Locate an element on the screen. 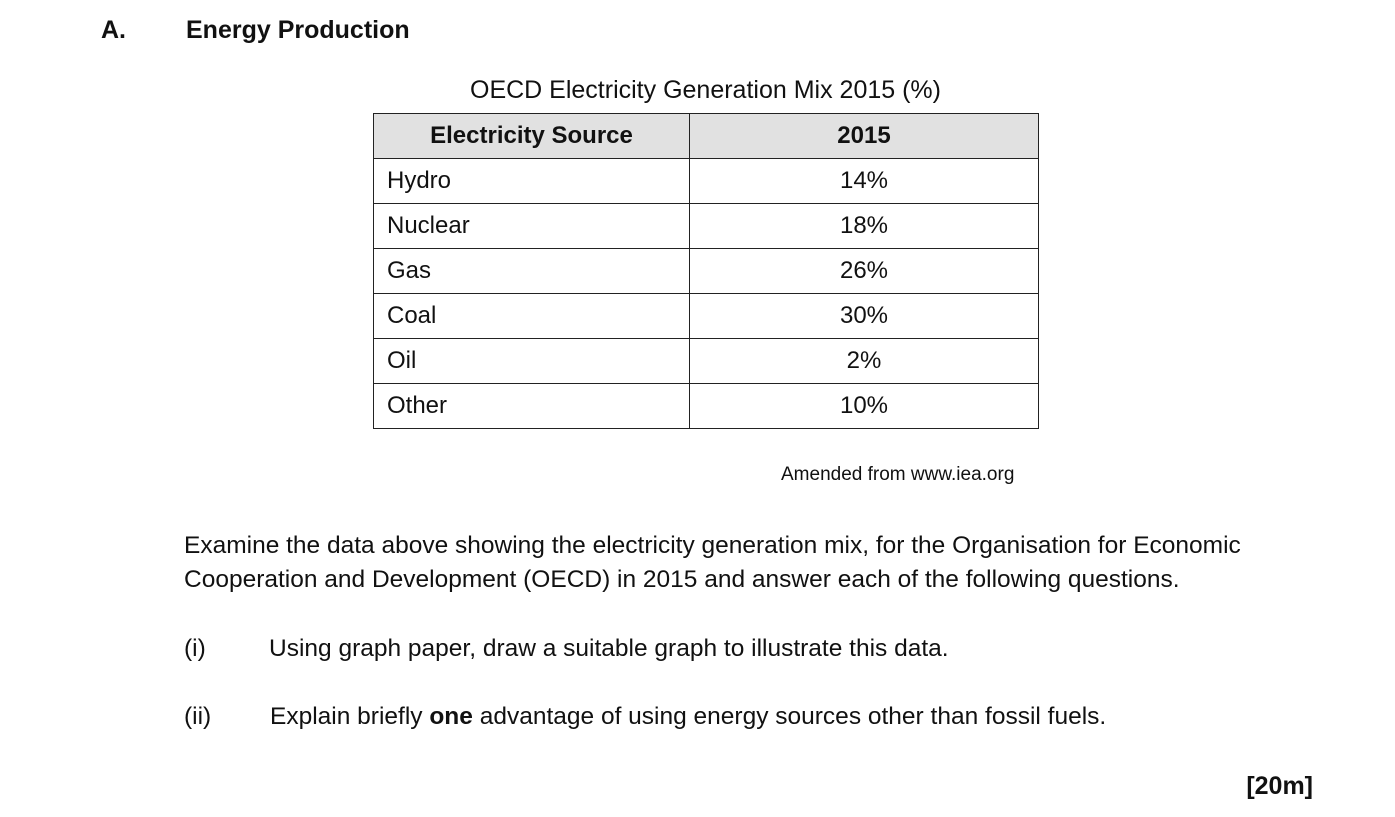  table-header-row: Electricity Source 2015 is located at coordinates (706, 136).